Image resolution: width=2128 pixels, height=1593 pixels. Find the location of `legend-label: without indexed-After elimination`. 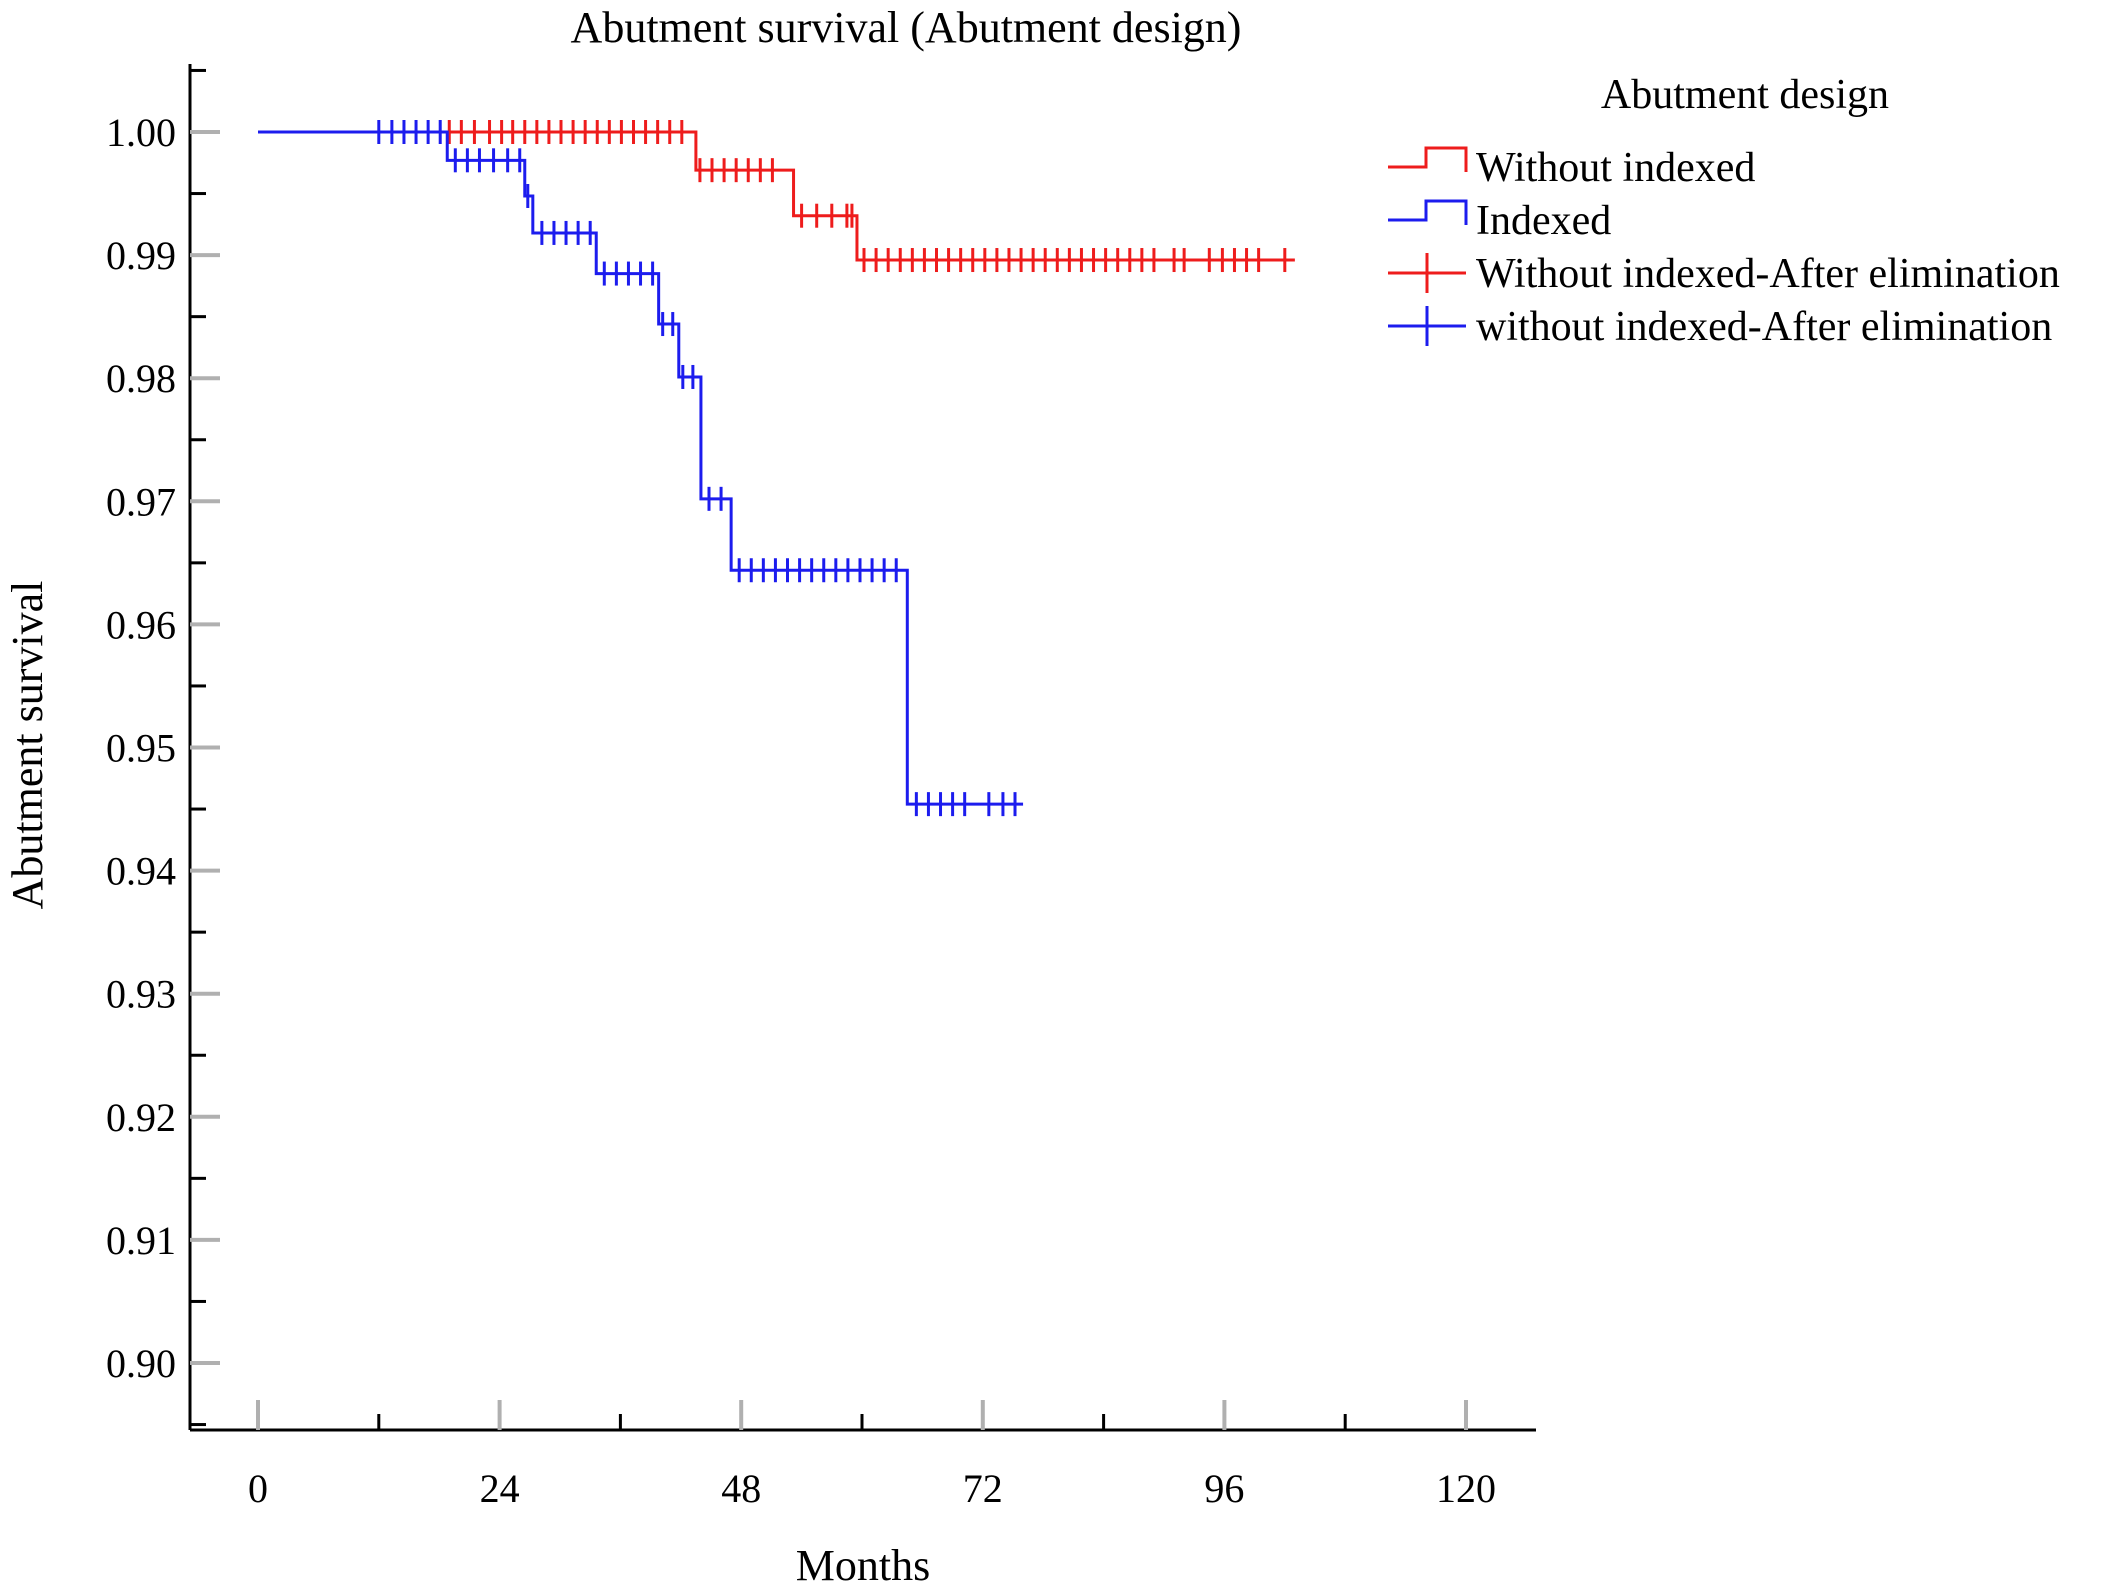

legend-label: without indexed-After elimination is located at coordinates (1764, 327).